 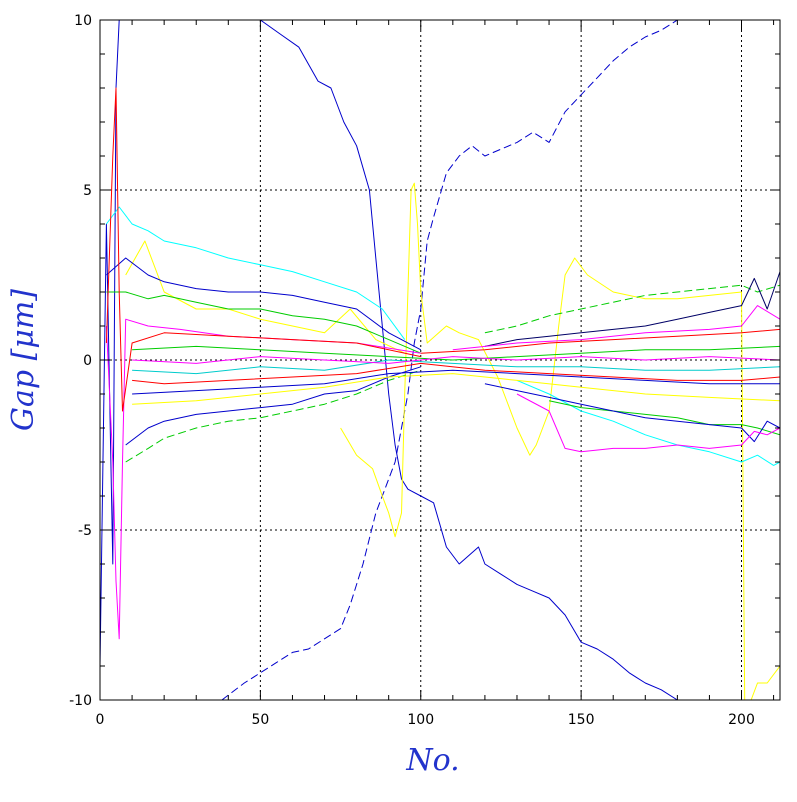 I want to click on x-tick-label: 200, so click(x=741, y=720).